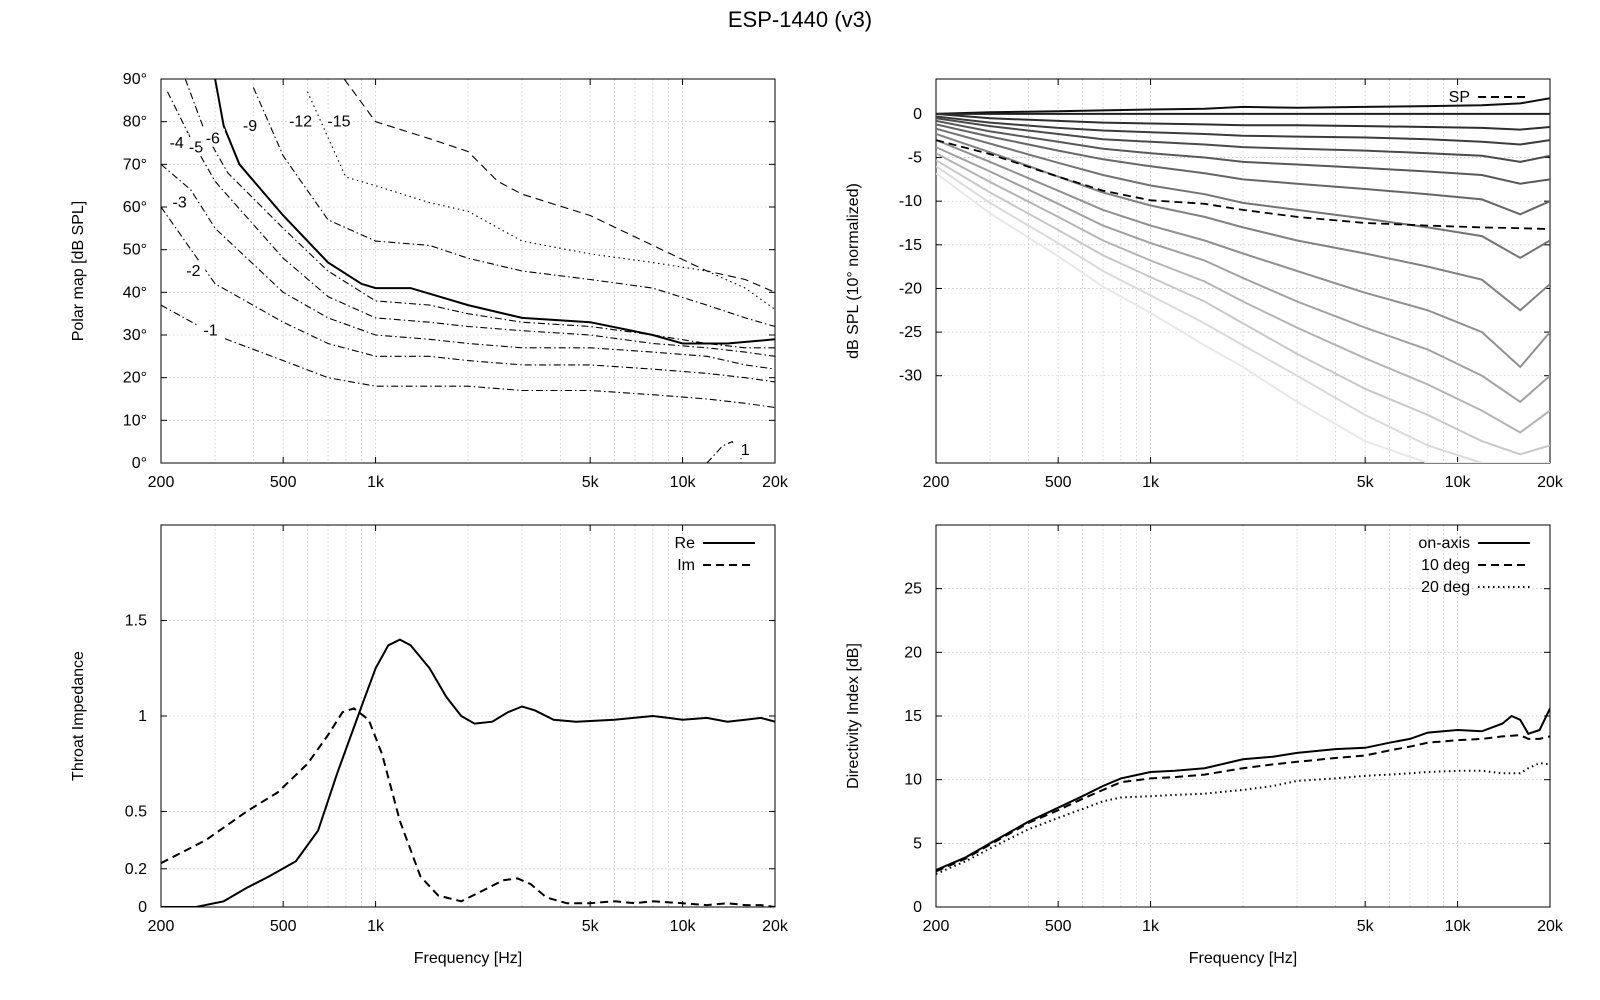 The width and height of the screenshot is (1600, 1000). I want to click on y-tick-label: 30°, so click(135, 335).